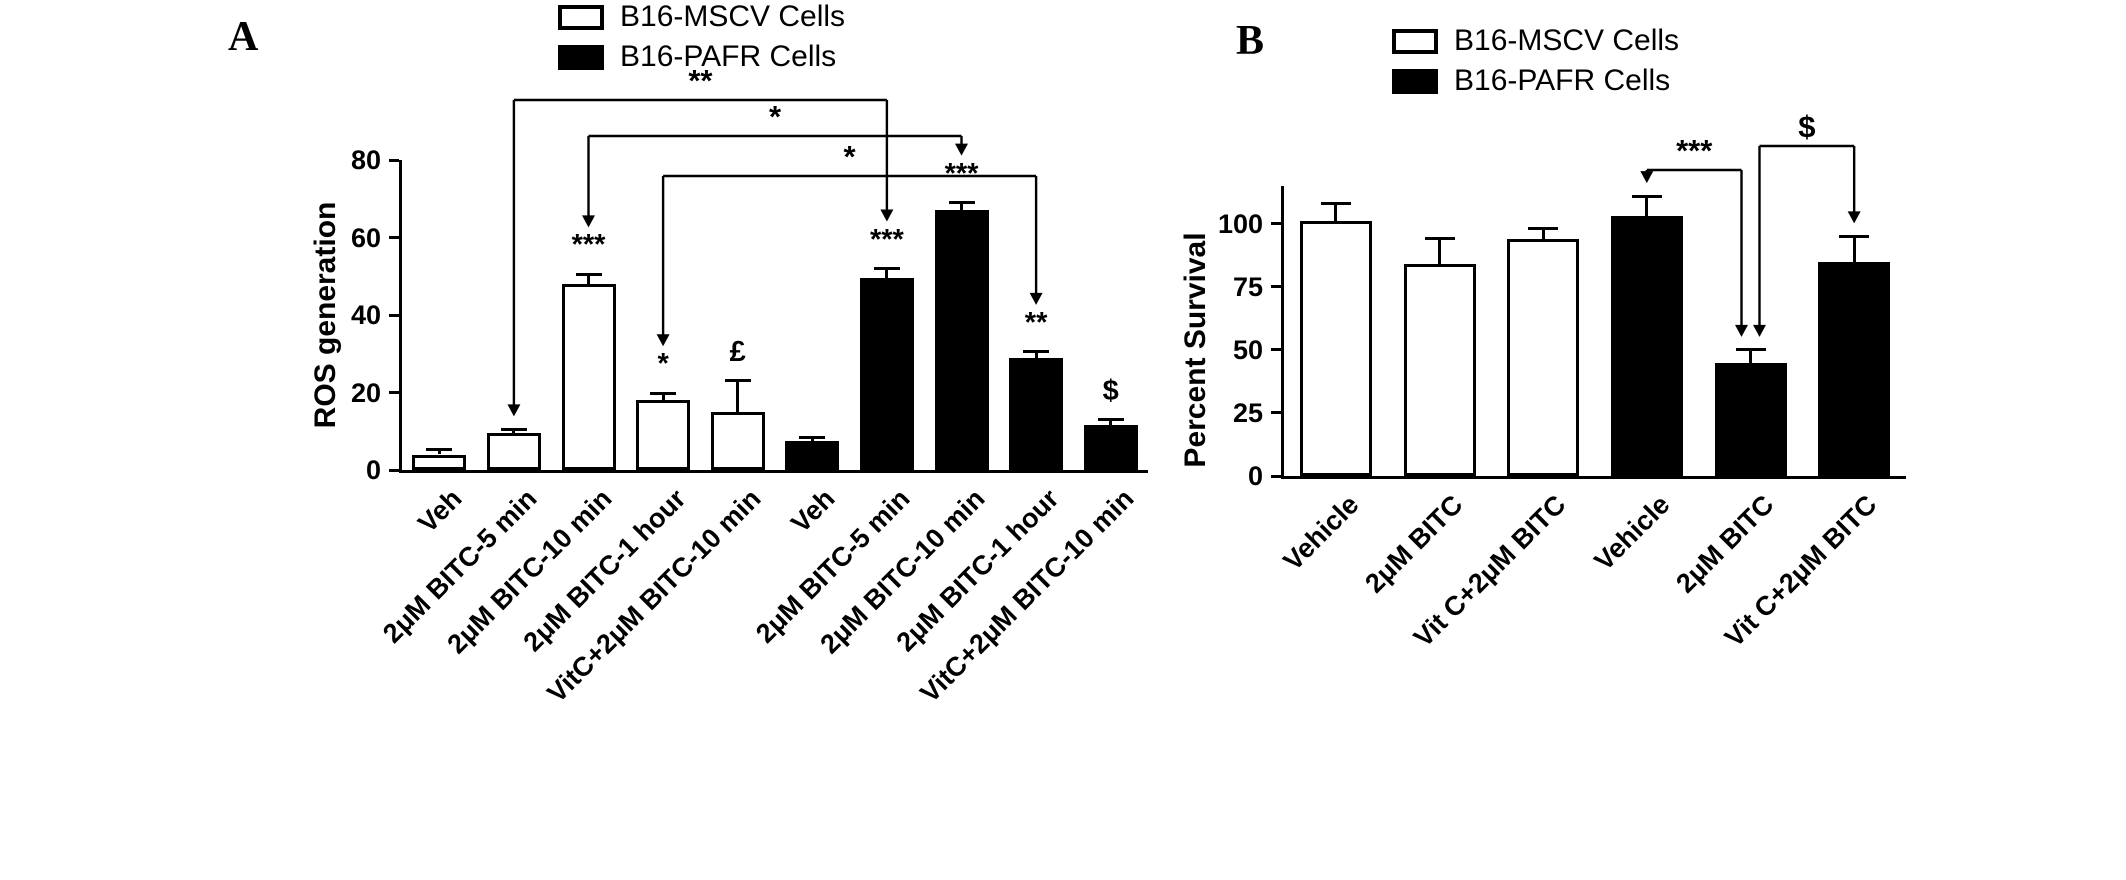  I want to click on y-tick-label: 60, so click(365, 237).